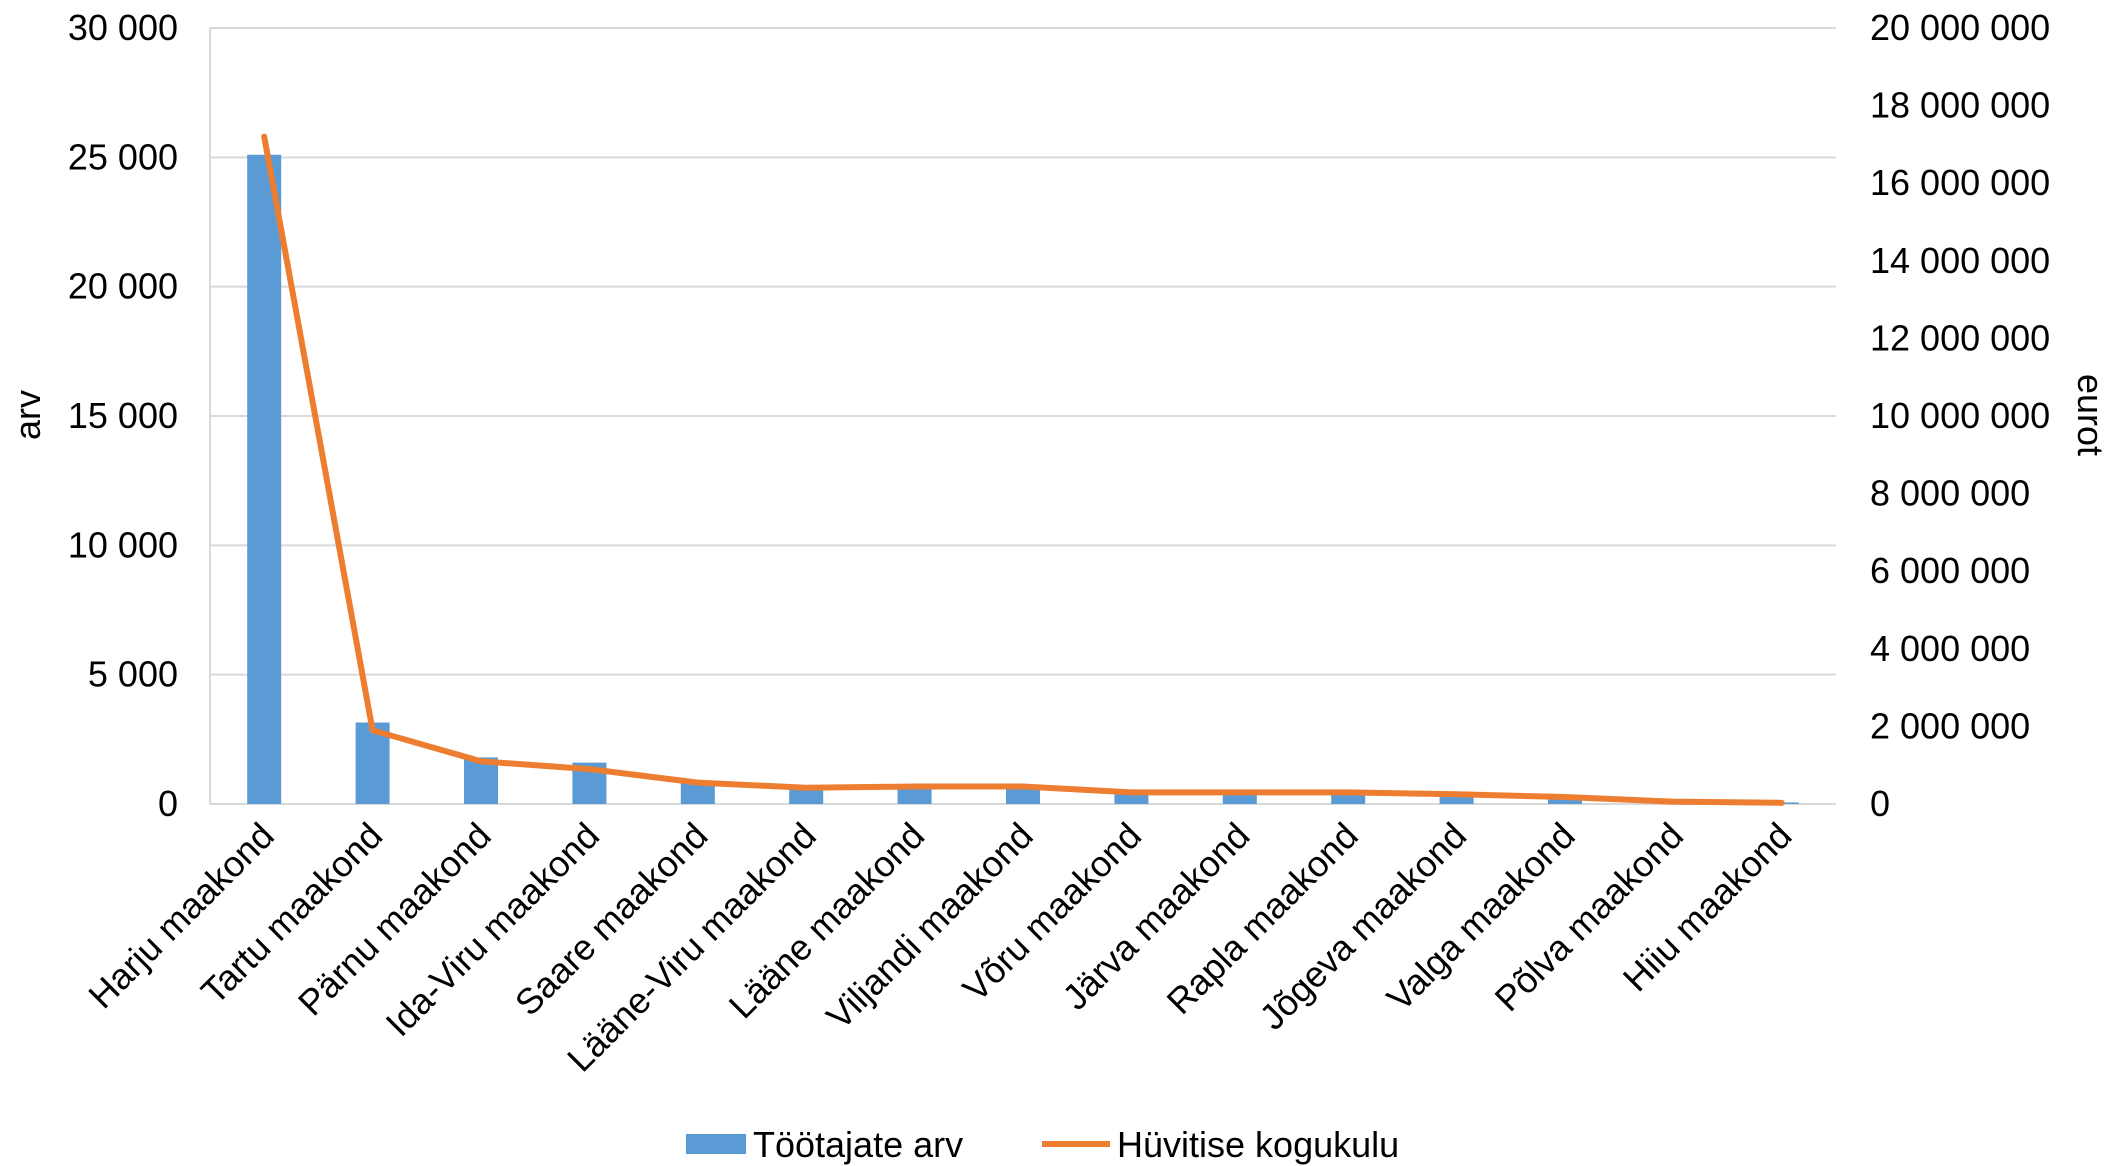  I want to click on left-tick-label: 10 000, so click(123, 544).